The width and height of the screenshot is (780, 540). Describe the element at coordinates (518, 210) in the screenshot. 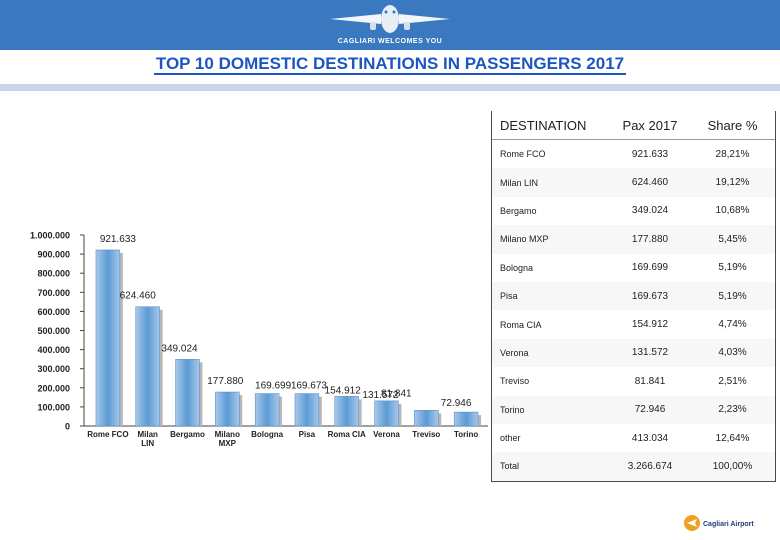

I see `cell-destination: Bergamo` at that location.